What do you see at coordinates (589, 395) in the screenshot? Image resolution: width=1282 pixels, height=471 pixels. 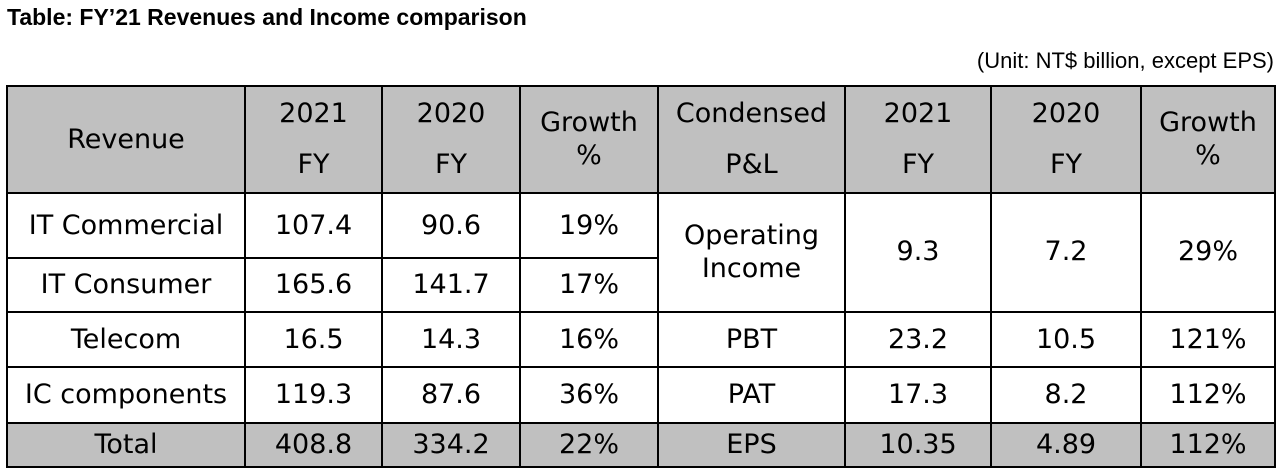 I see `growth-cell: 36%` at bounding box center [589, 395].